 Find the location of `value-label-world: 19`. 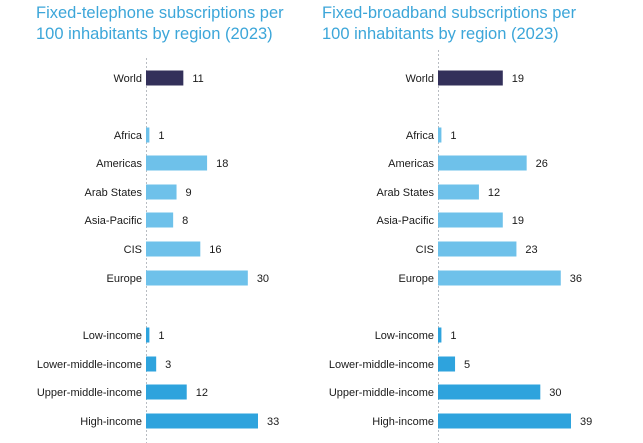

value-label-world: 19 is located at coordinates (518, 79).